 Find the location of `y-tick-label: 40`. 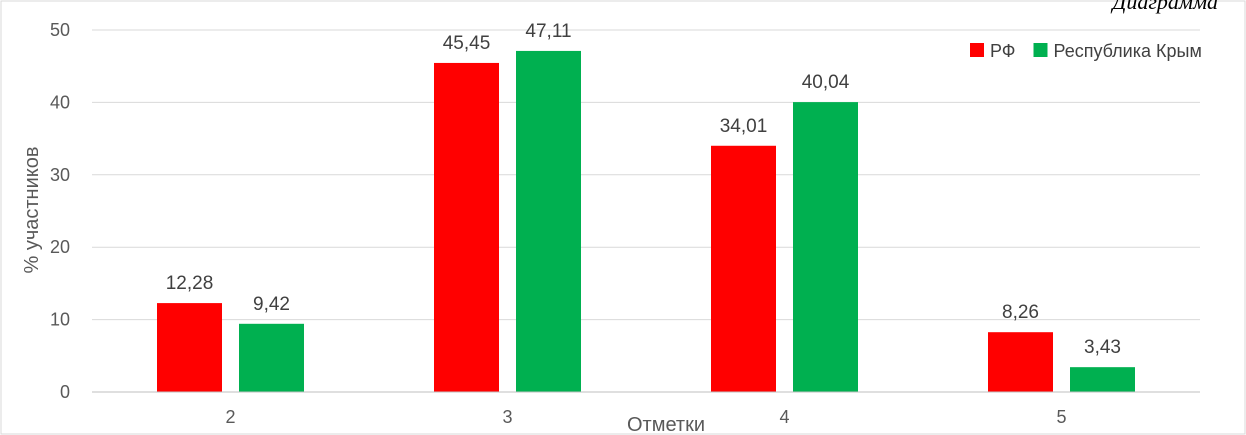

y-tick-label: 40 is located at coordinates (60, 102).